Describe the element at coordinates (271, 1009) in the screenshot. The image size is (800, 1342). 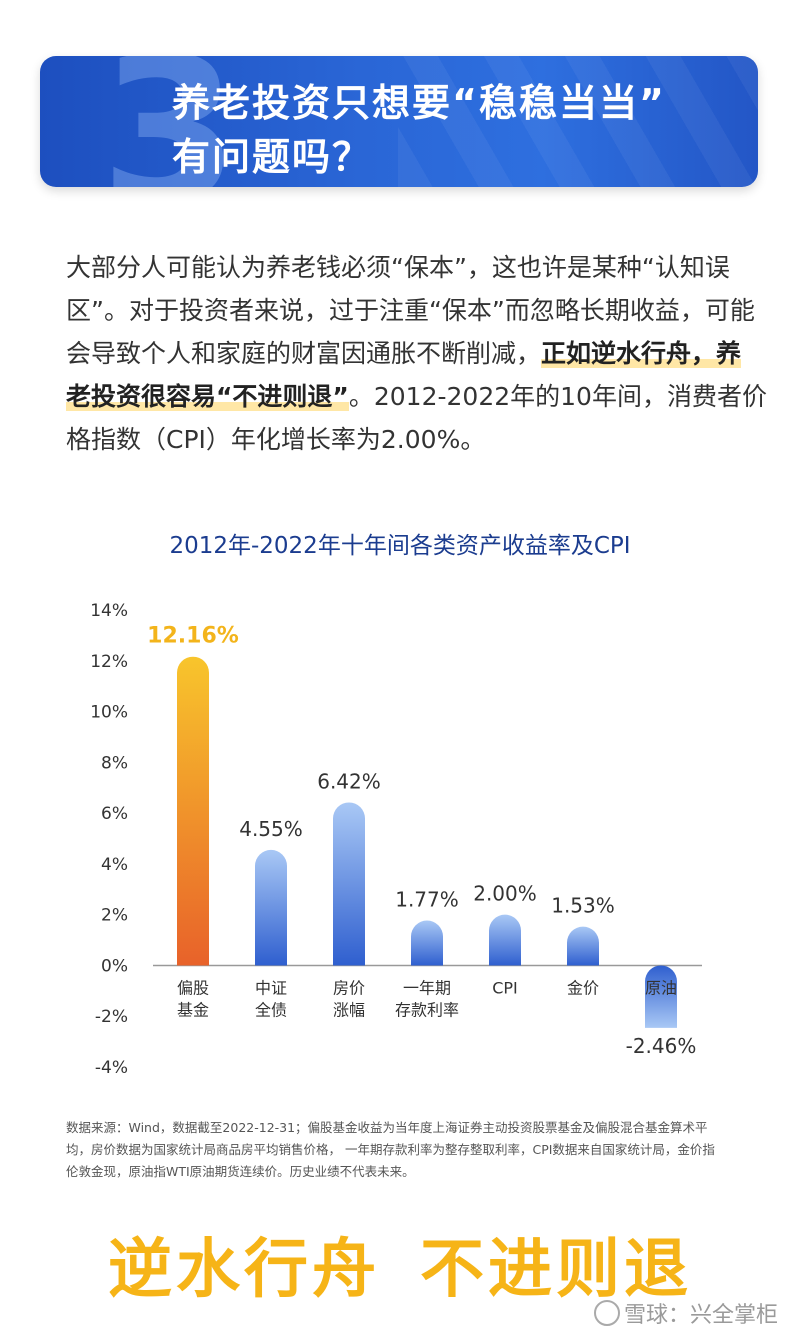
I see `category-label: 全债` at that location.